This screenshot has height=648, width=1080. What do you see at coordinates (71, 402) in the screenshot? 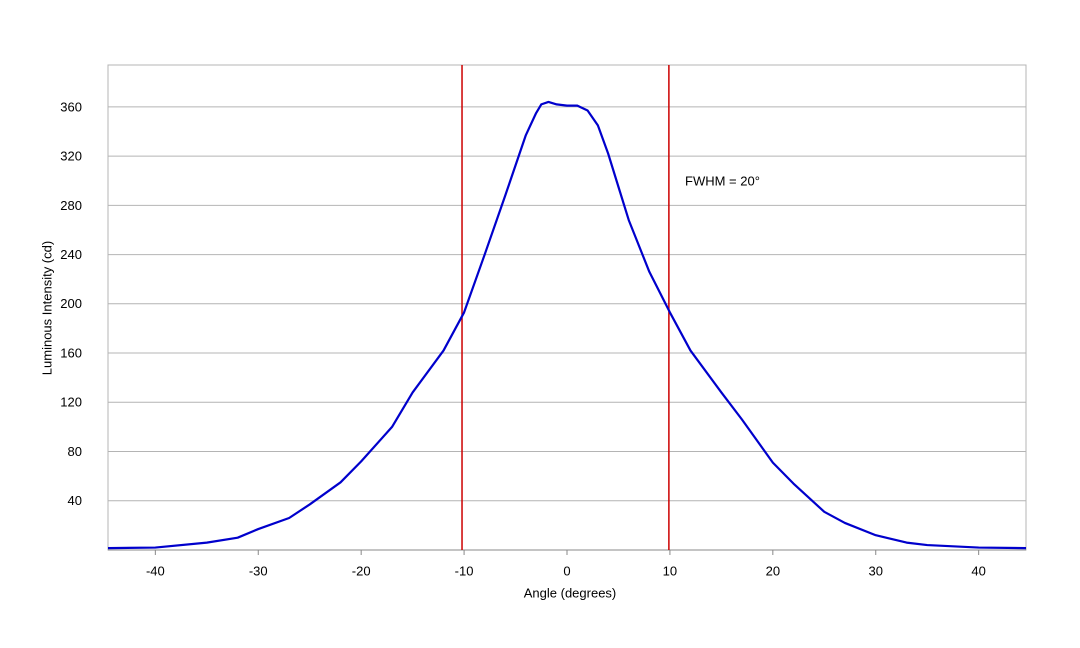
I see `y-tick-label: 120` at bounding box center [71, 402].